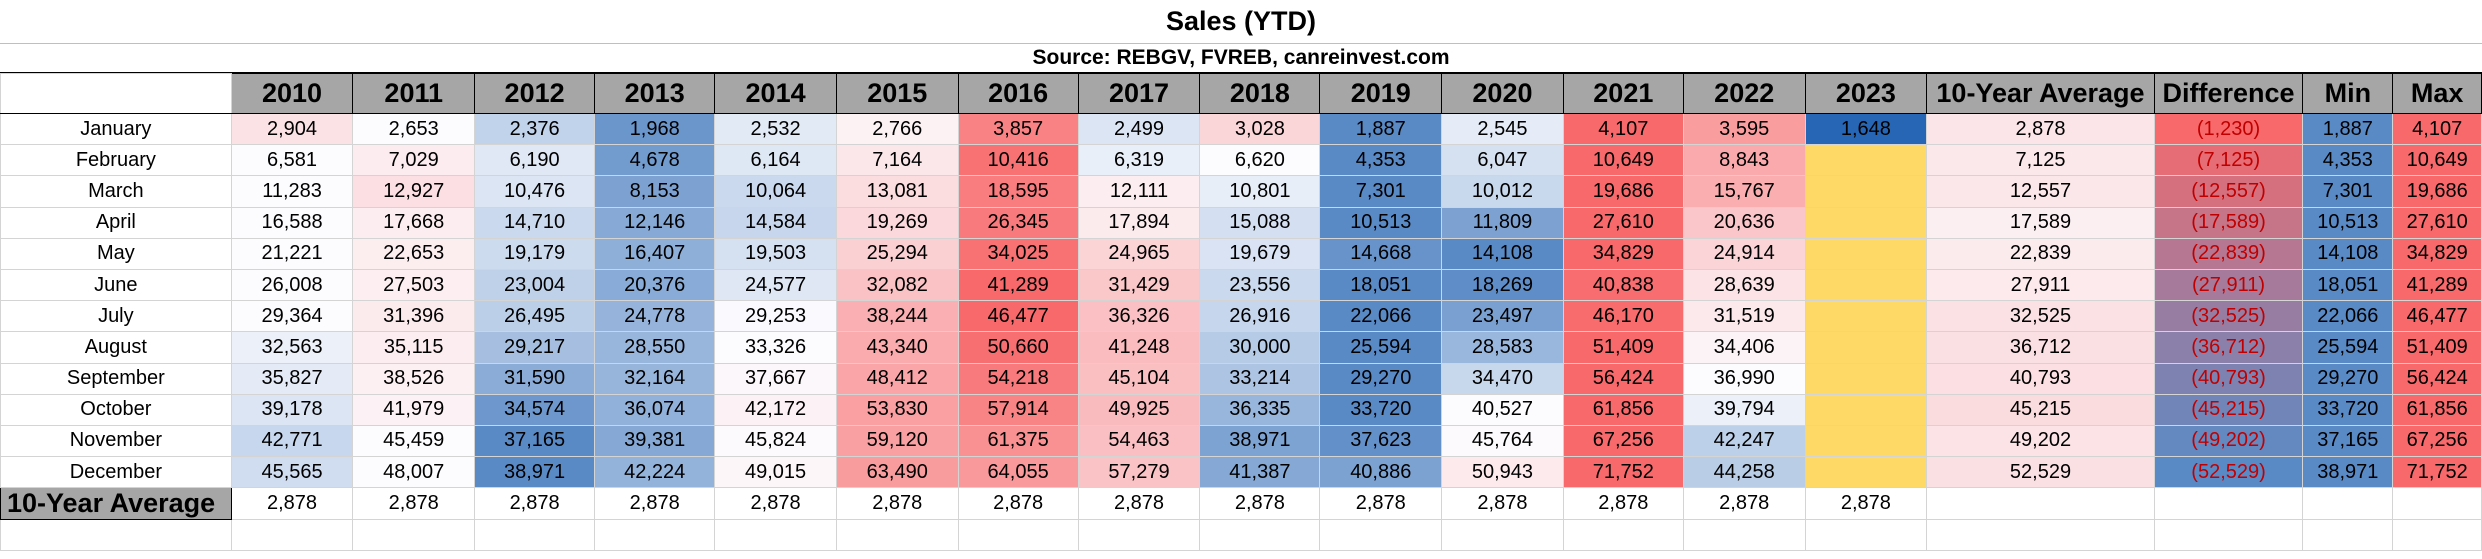 The height and width of the screenshot is (559, 2482). What do you see at coordinates (2437, 347) in the screenshot?
I see `data-cell: 51,409` at bounding box center [2437, 347].